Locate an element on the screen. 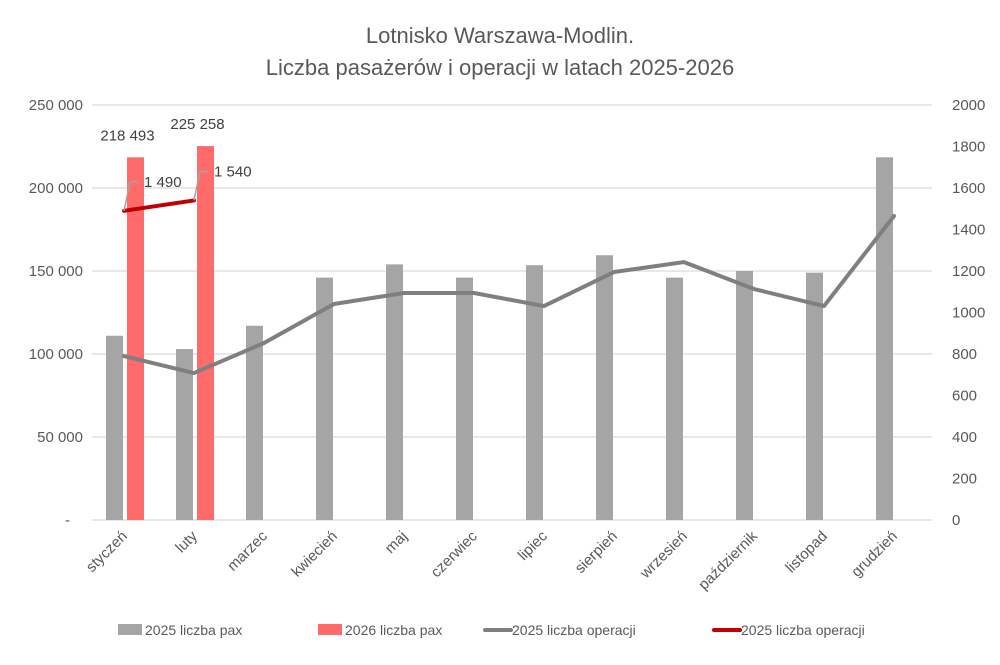 Image resolution: width=1000 pixels, height=665 pixels. x-tick-label: maj is located at coordinates (396, 542).